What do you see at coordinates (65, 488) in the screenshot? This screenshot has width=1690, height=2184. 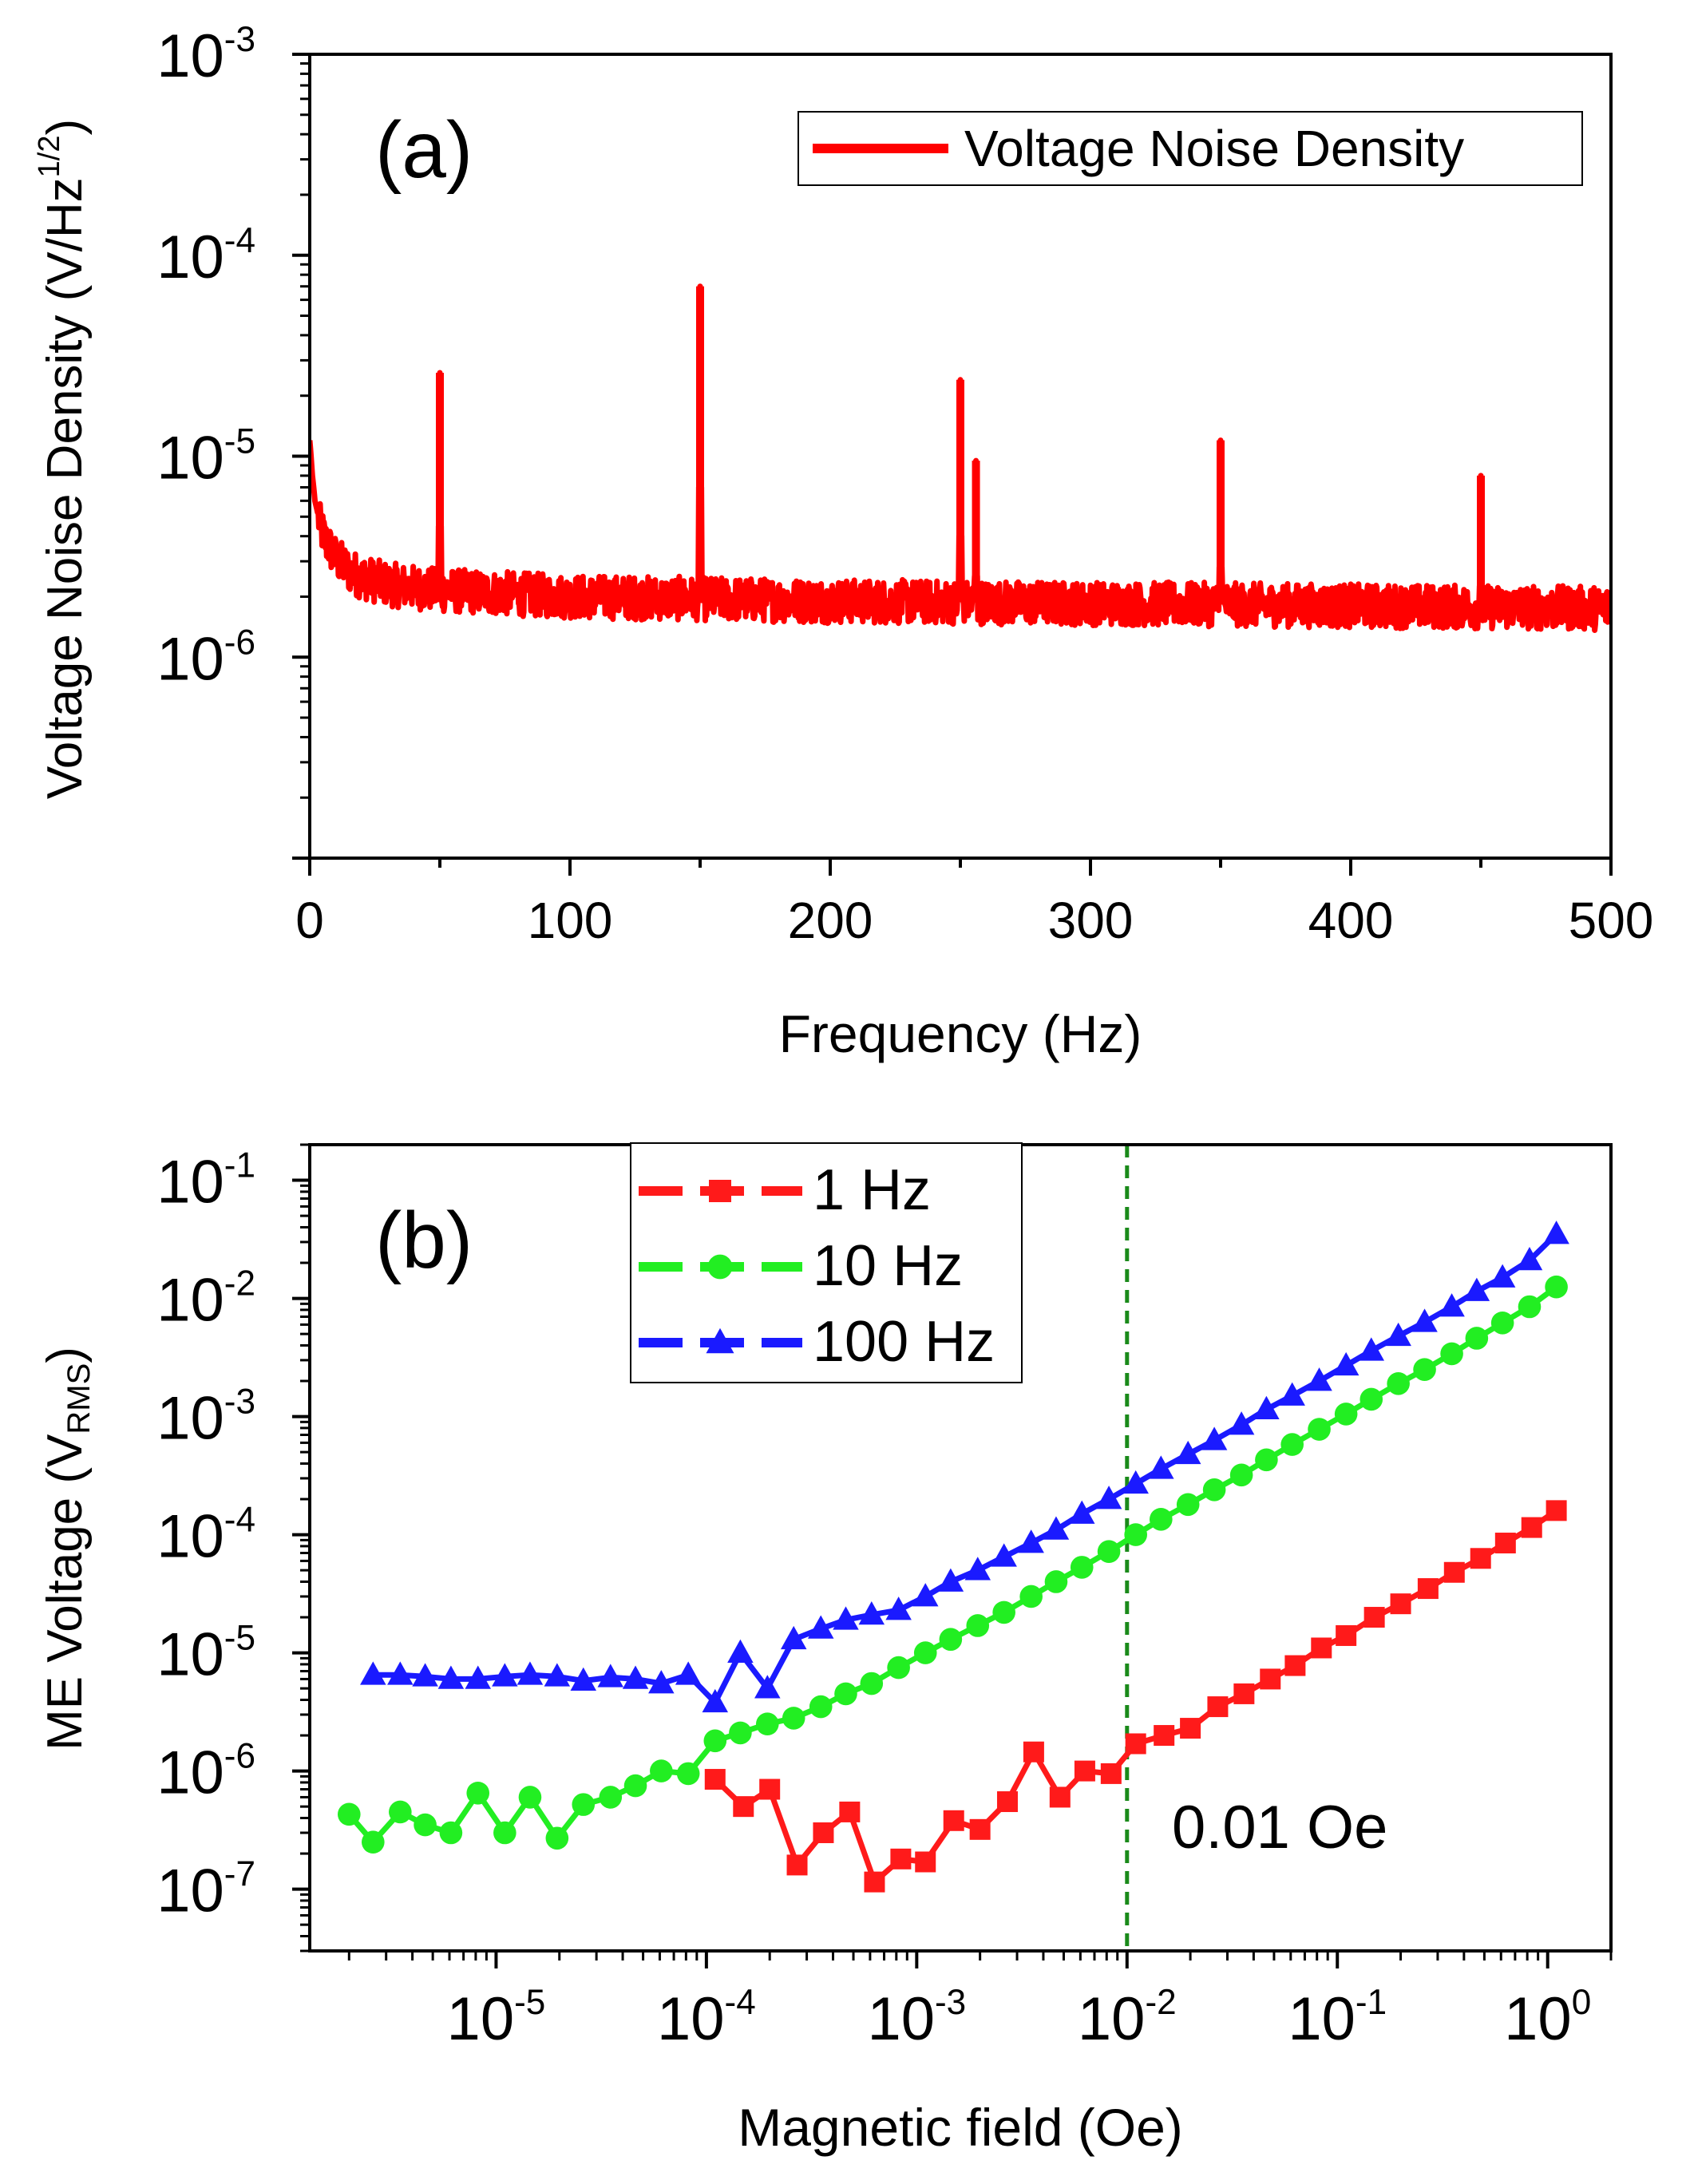 I see `panel-a-y-axis-label-main: Voltage Noise Density (V/Hz` at bounding box center [65, 488].